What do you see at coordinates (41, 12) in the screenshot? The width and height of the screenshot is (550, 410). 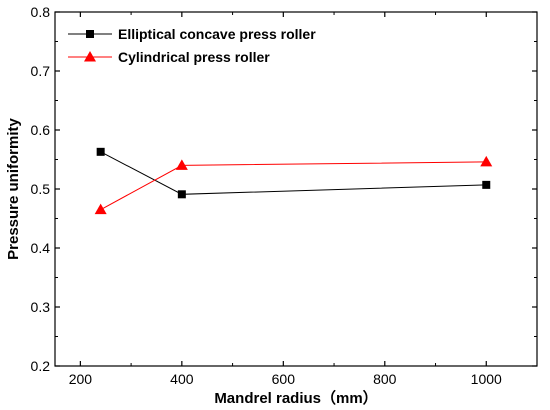 I see `y-tick-label: 0.8` at bounding box center [41, 12].